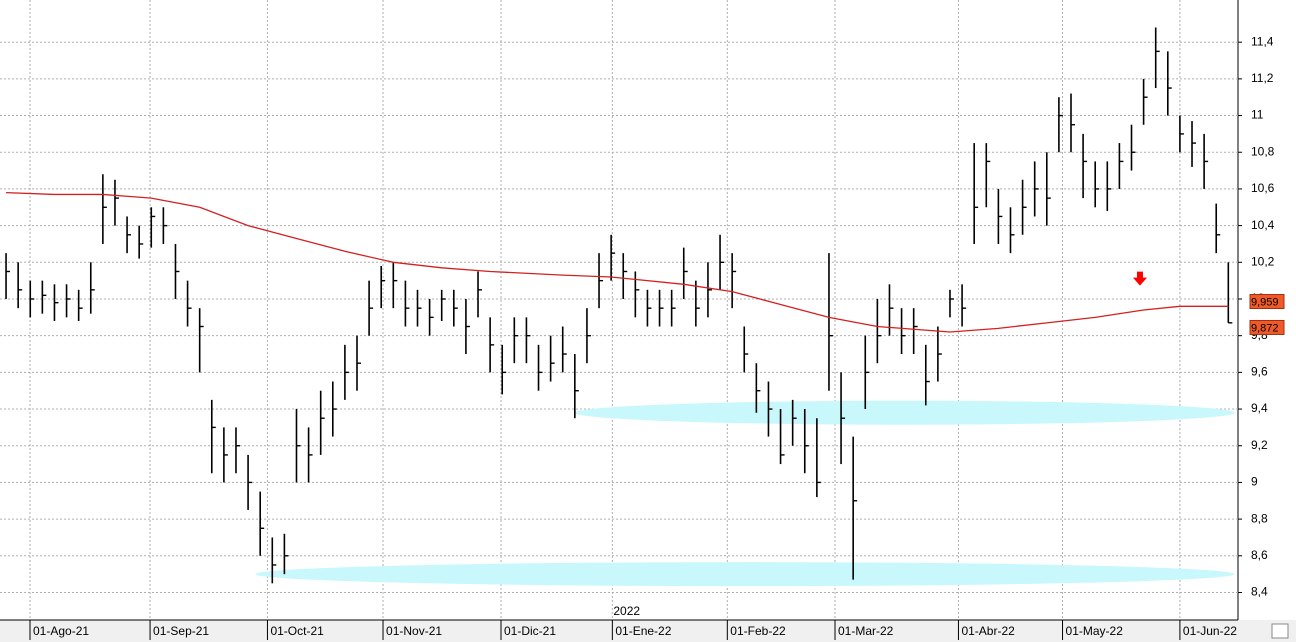  What do you see at coordinates (1262, 41) in the screenshot?
I see `y-tick-label: 11,4` at bounding box center [1262, 41].